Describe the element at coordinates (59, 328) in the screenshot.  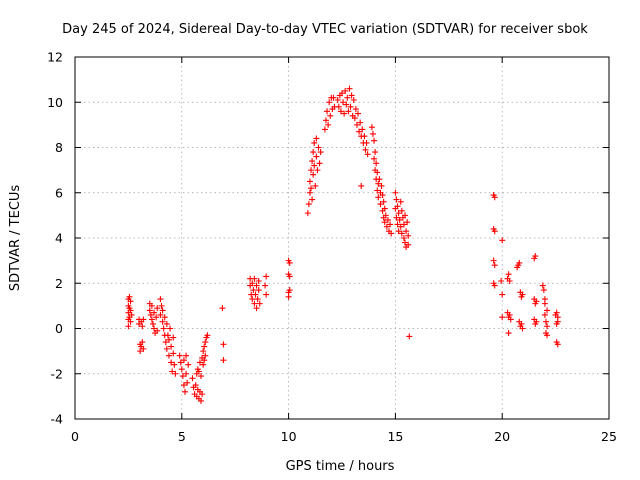
I see `y-tick-label: 0` at that location.